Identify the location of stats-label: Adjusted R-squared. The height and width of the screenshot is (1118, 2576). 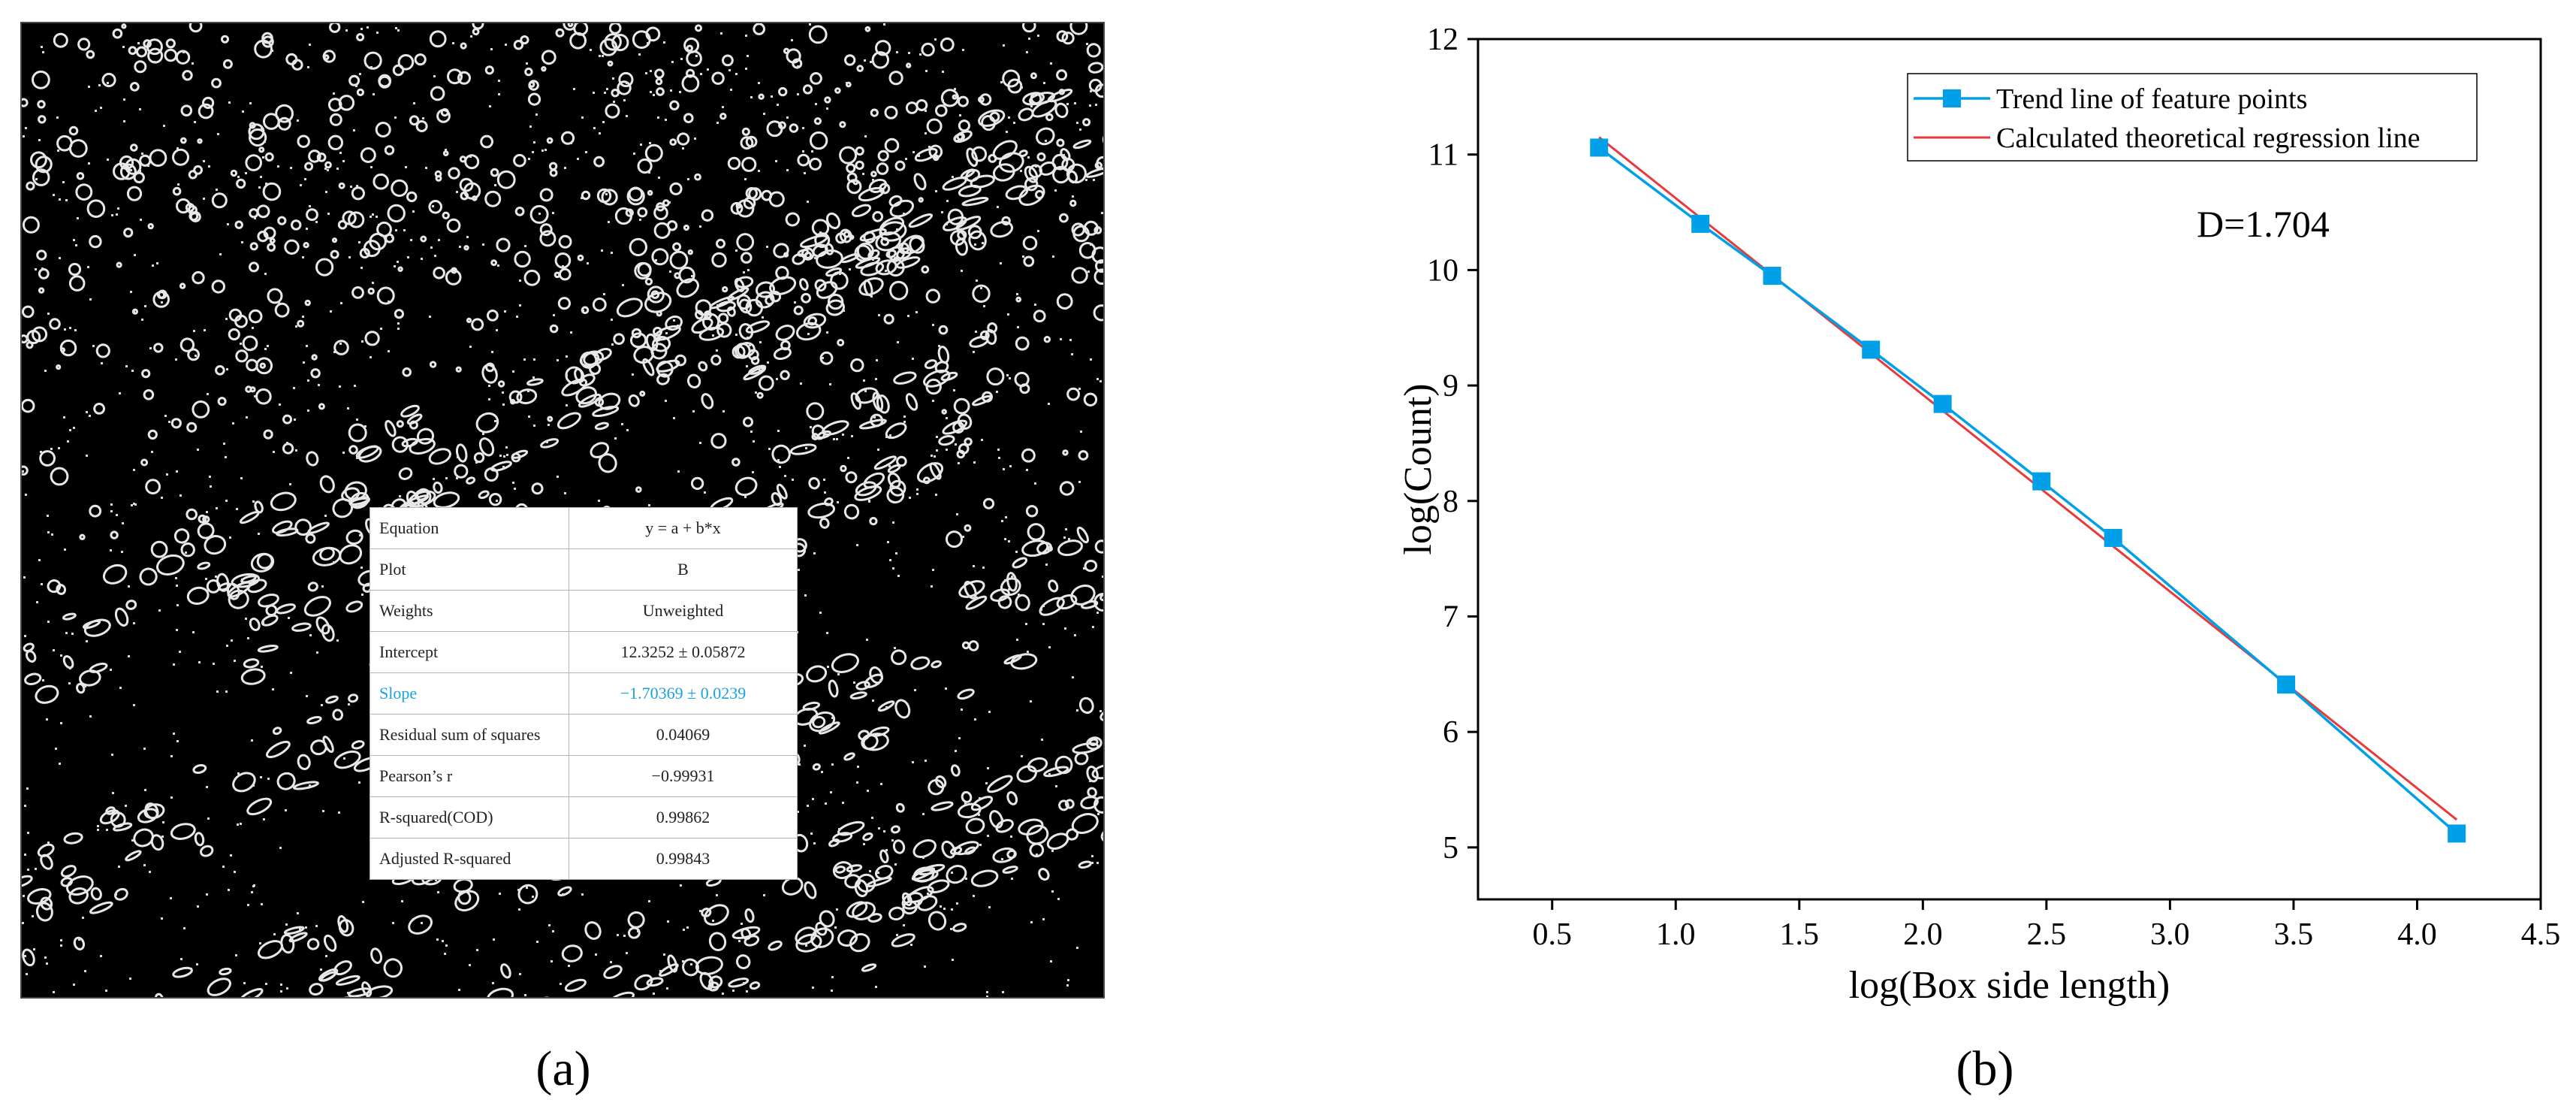
(469, 859).